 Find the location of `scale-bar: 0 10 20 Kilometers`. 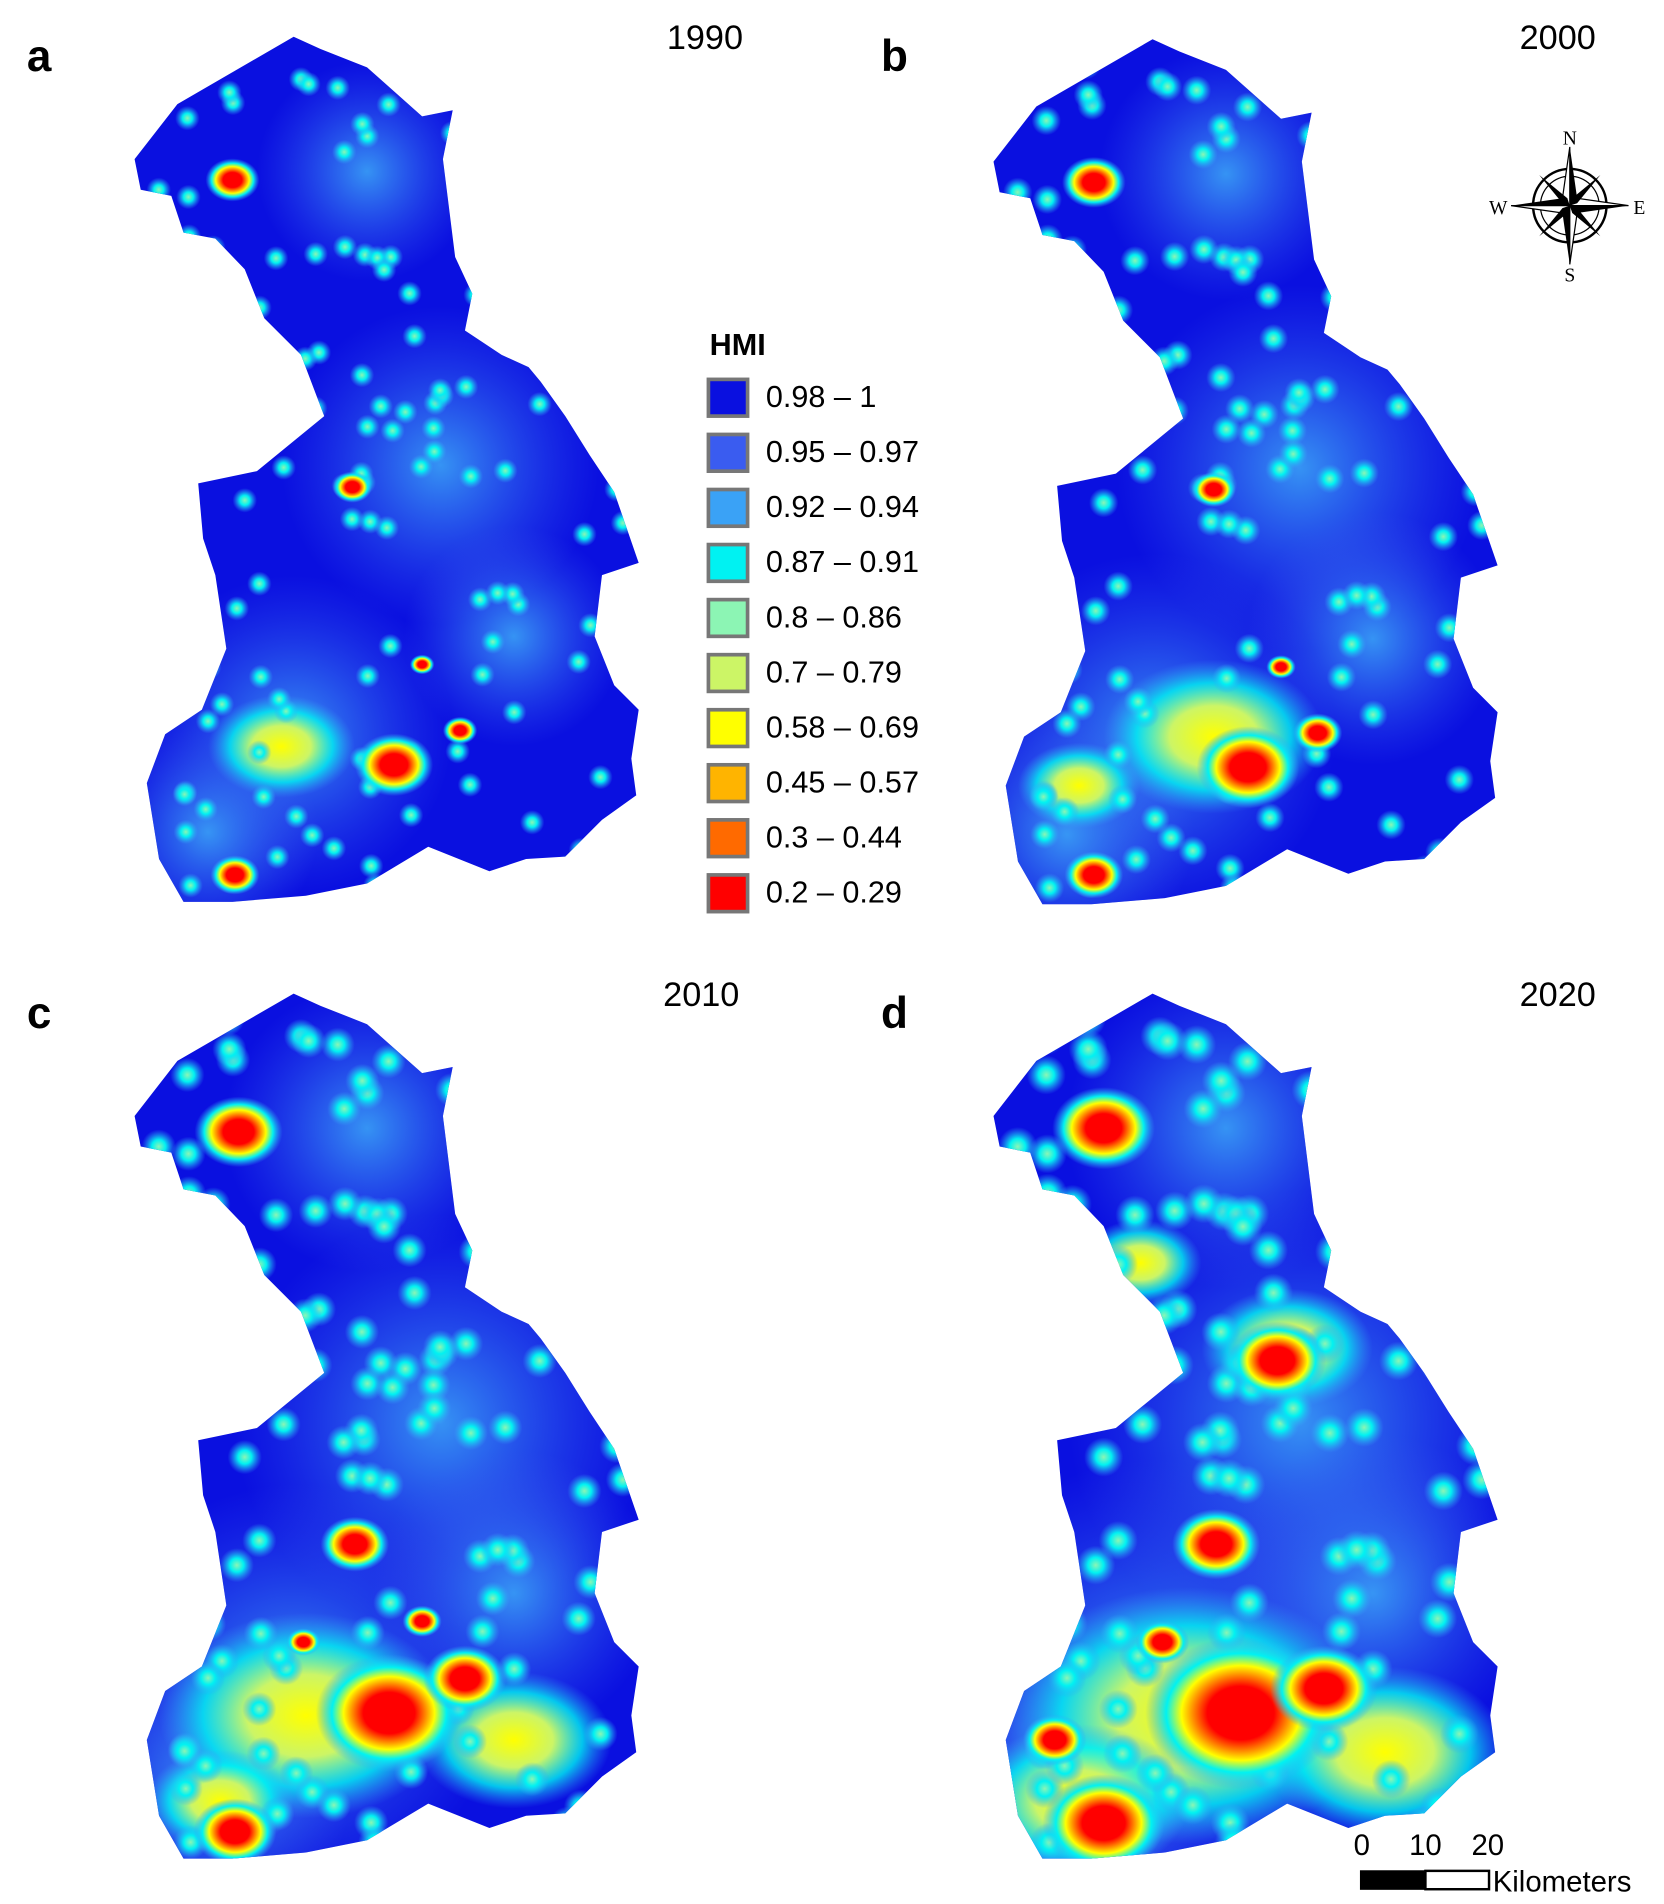

scale-bar: 0 10 20 Kilometers is located at coordinates (1493, 1864).